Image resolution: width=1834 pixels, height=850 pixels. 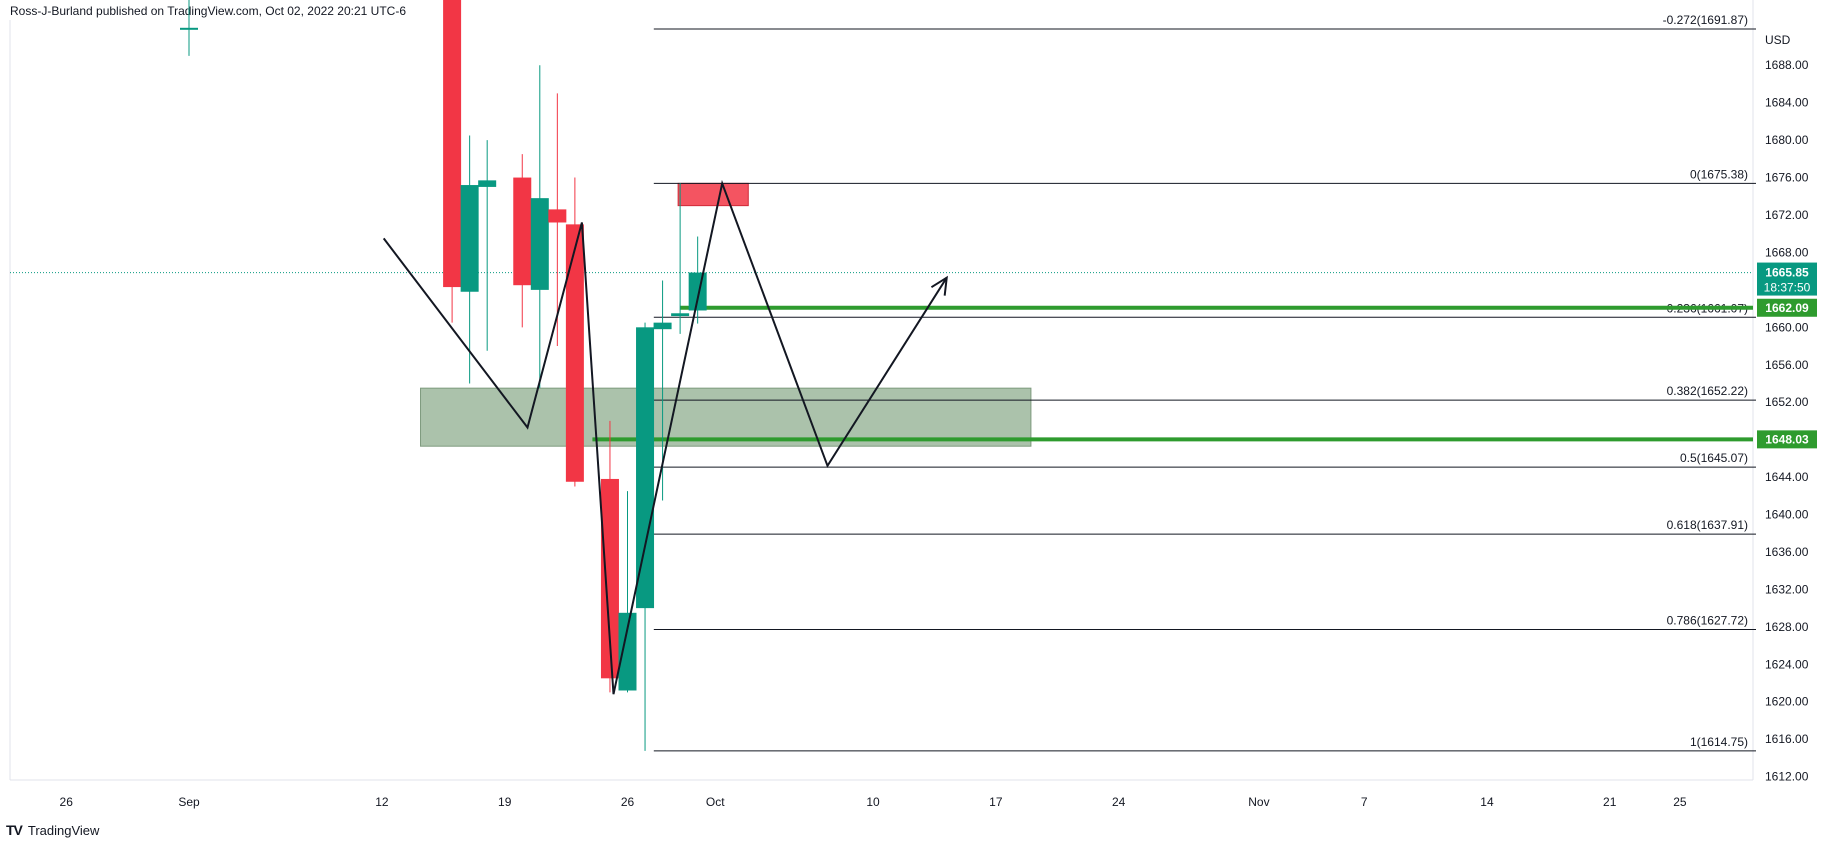 I want to click on time-tick-4: 26, so click(x=628, y=802).